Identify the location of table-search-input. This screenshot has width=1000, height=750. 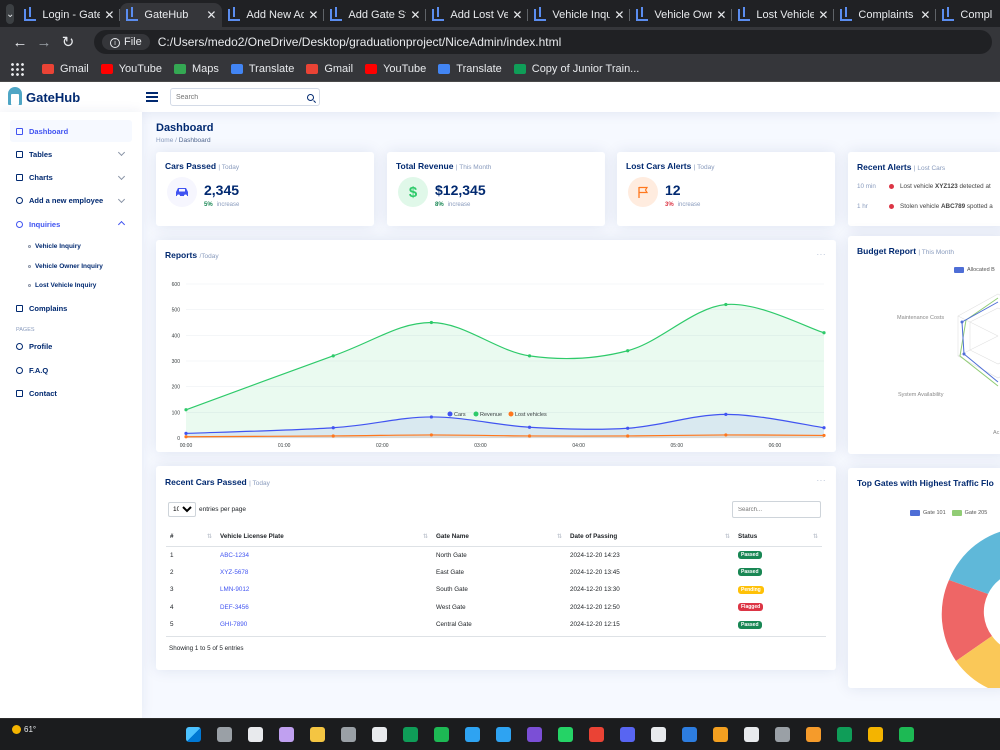
(776, 509).